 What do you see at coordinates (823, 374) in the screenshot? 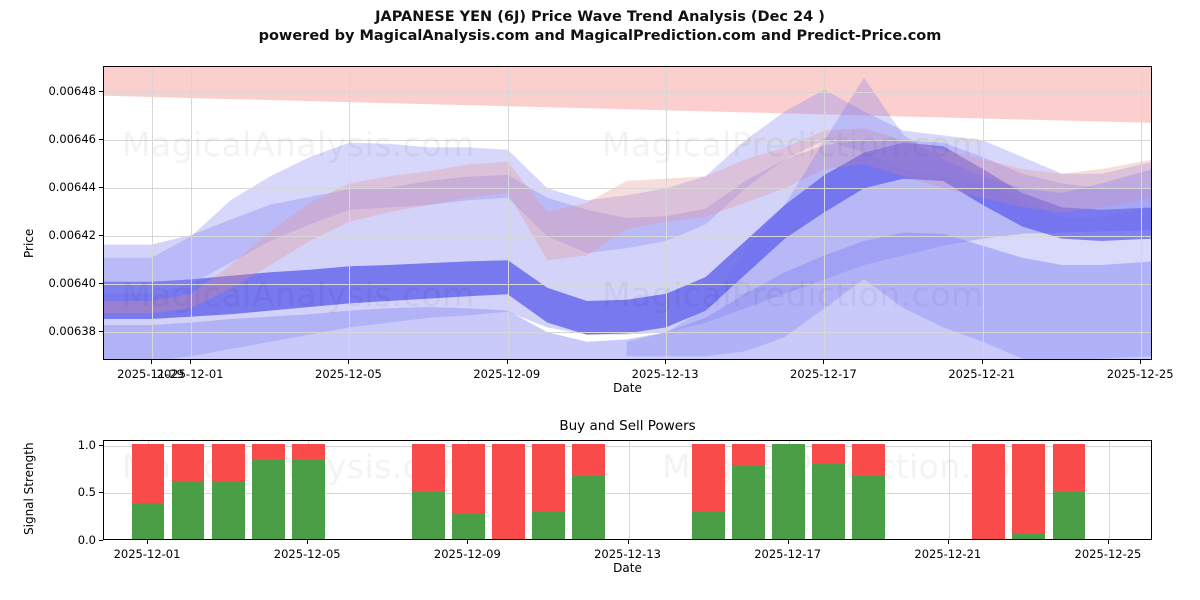
I see `x-tick-label: 2025-12-17` at bounding box center [823, 374].